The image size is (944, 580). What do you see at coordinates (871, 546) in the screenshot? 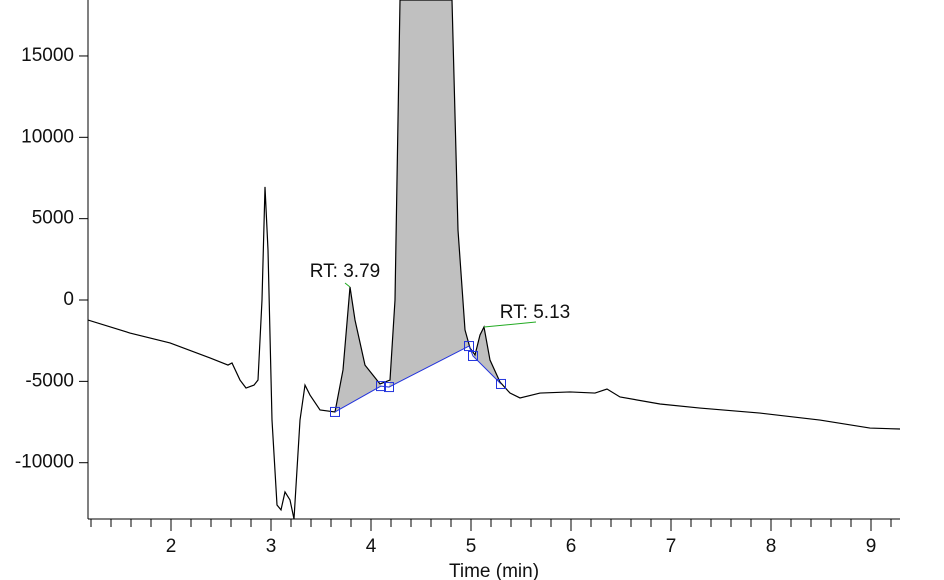
I see `x-tick-label: 9` at bounding box center [871, 546].